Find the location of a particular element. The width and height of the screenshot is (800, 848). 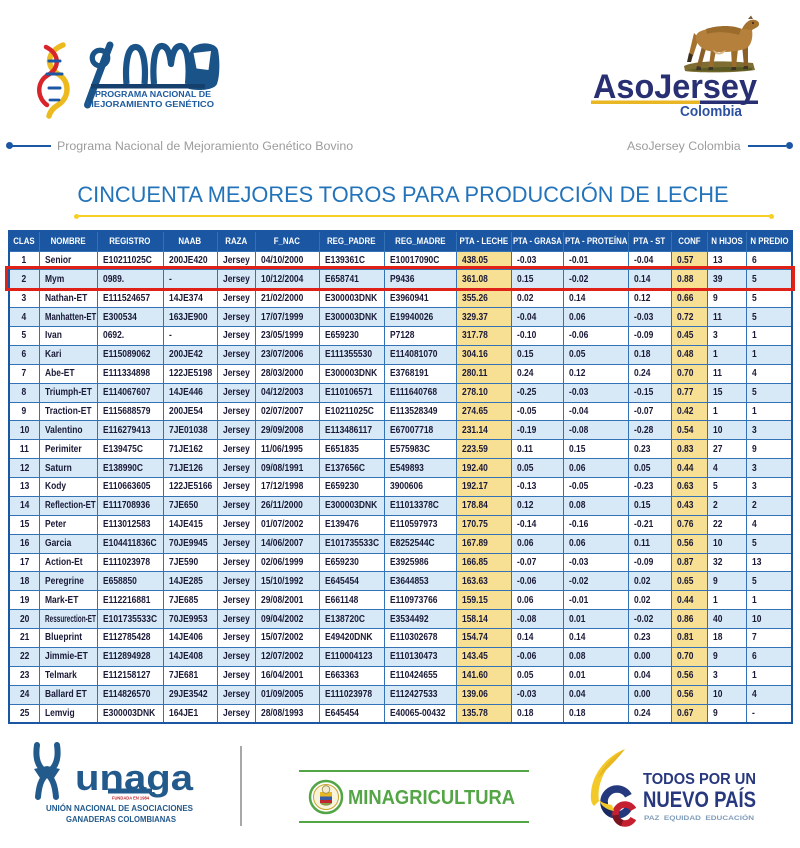

svg-text: GANADERAS COLOMBIANAS is located at coordinates (121, 819).